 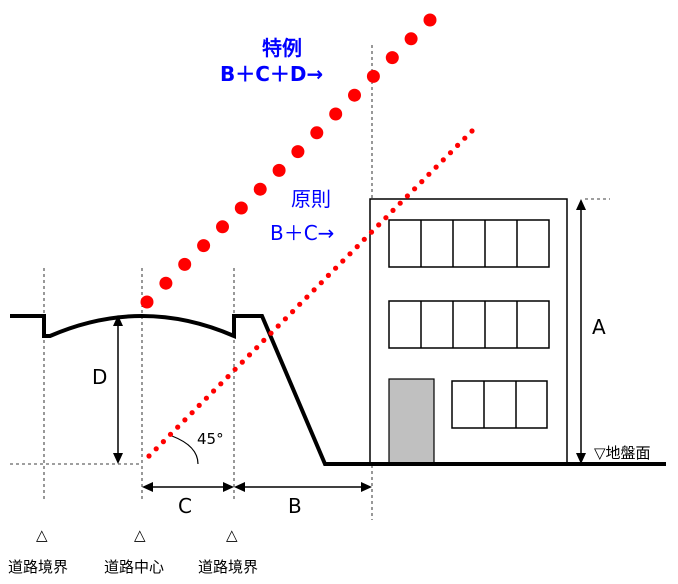 I want to click on angle-label: 45°, so click(x=210, y=439).